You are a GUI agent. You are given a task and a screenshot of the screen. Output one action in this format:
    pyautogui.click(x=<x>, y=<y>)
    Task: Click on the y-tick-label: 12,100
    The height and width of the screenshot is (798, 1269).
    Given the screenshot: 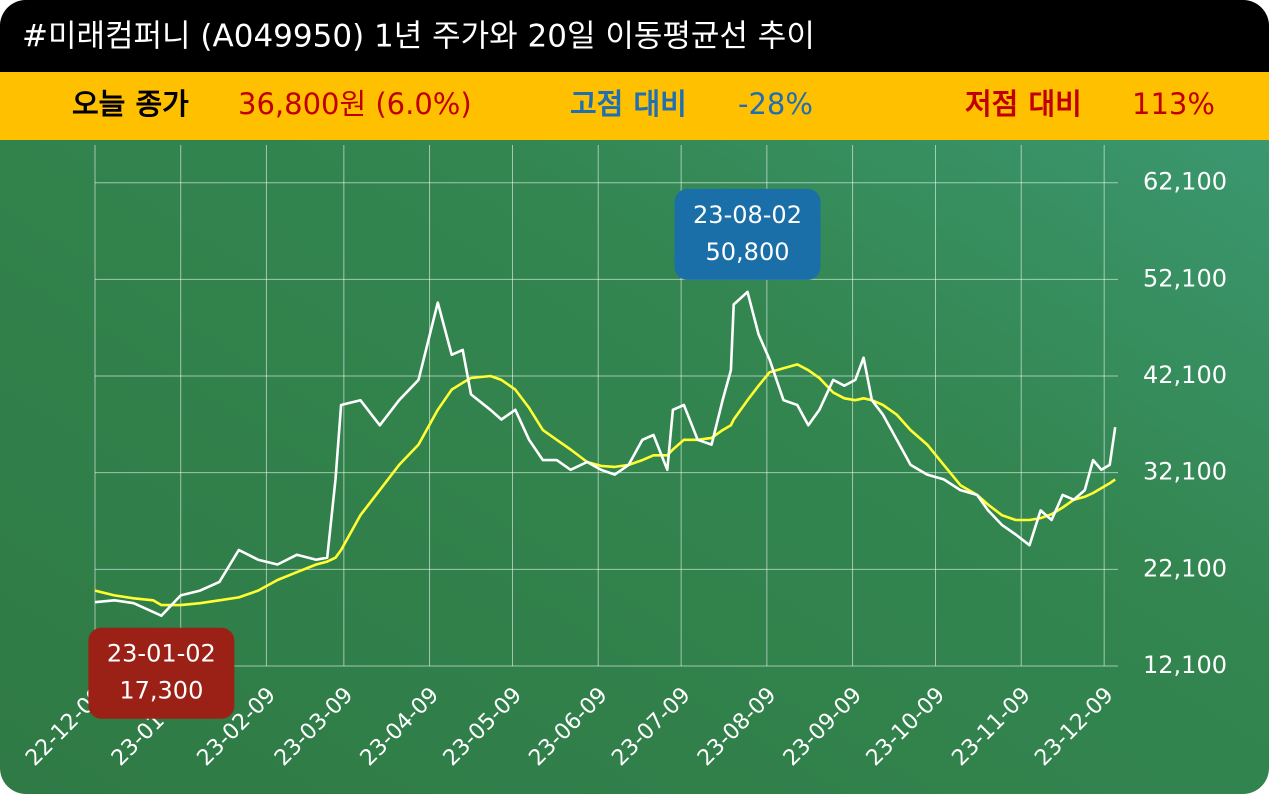 What is the action you would take?
    pyautogui.click(x=1185, y=665)
    